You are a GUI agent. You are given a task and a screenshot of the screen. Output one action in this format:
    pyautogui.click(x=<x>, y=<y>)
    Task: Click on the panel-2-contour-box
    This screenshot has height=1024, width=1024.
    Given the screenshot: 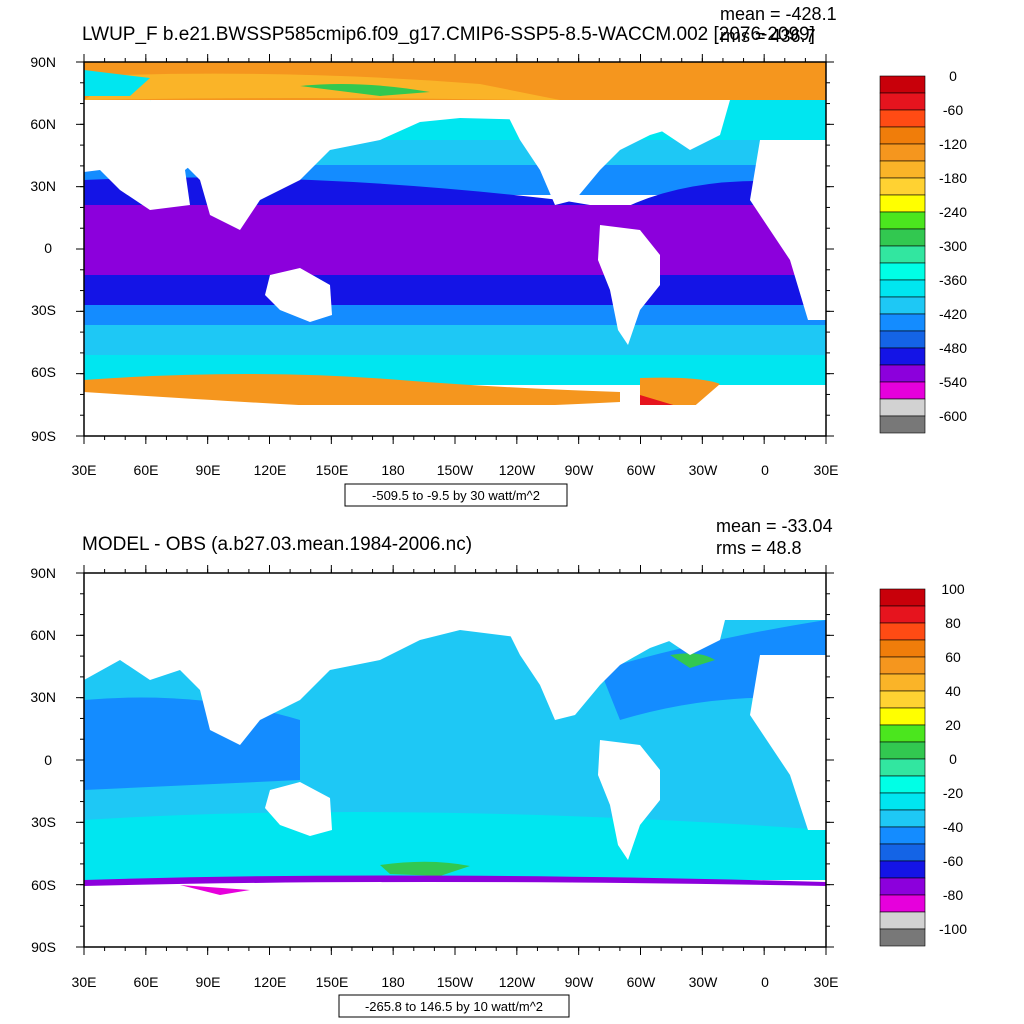 What is the action you would take?
    pyautogui.click(x=454, y=1006)
    